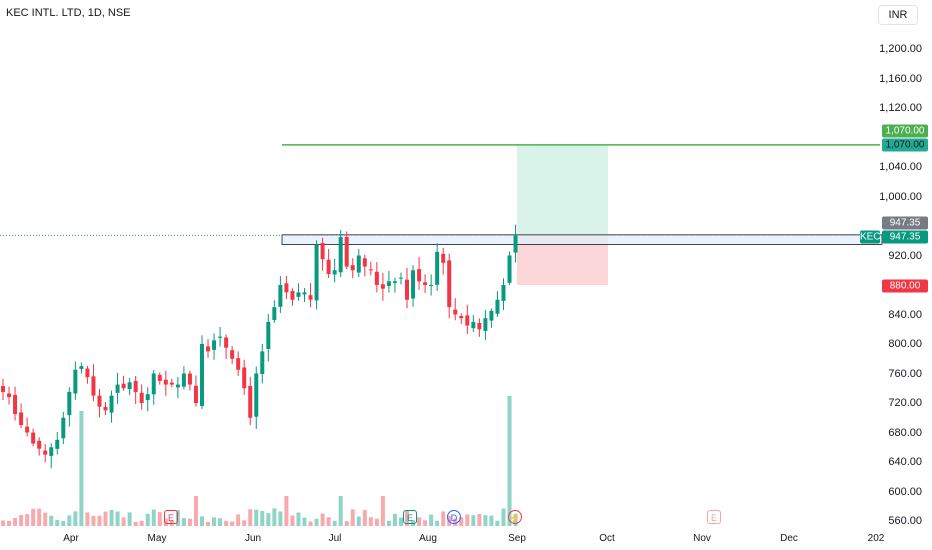  Describe the element at coordinates (789, 538) in the screenshot. I see `time-axis-label: Dec` at that location.